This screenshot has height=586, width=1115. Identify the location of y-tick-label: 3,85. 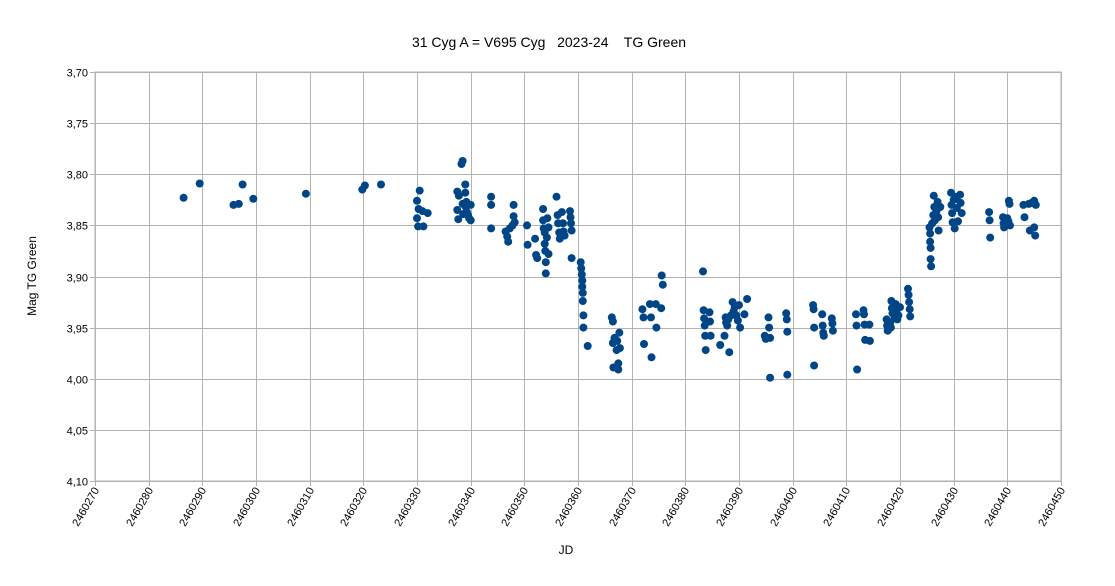
(77, 227).